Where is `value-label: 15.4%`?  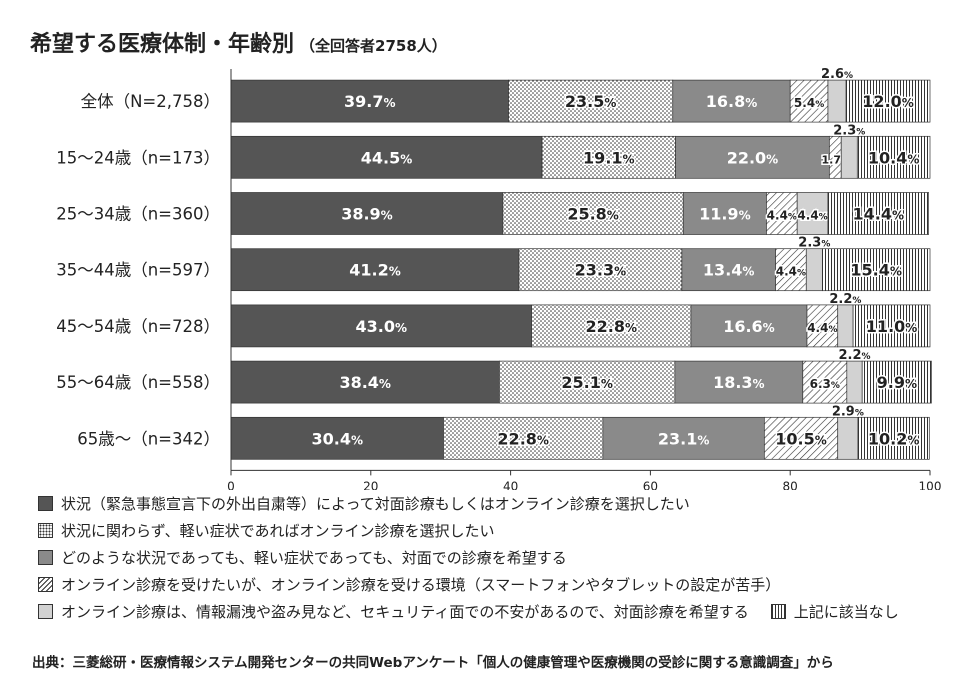
value-label: 15.4% is located at coordinates (876, 270).